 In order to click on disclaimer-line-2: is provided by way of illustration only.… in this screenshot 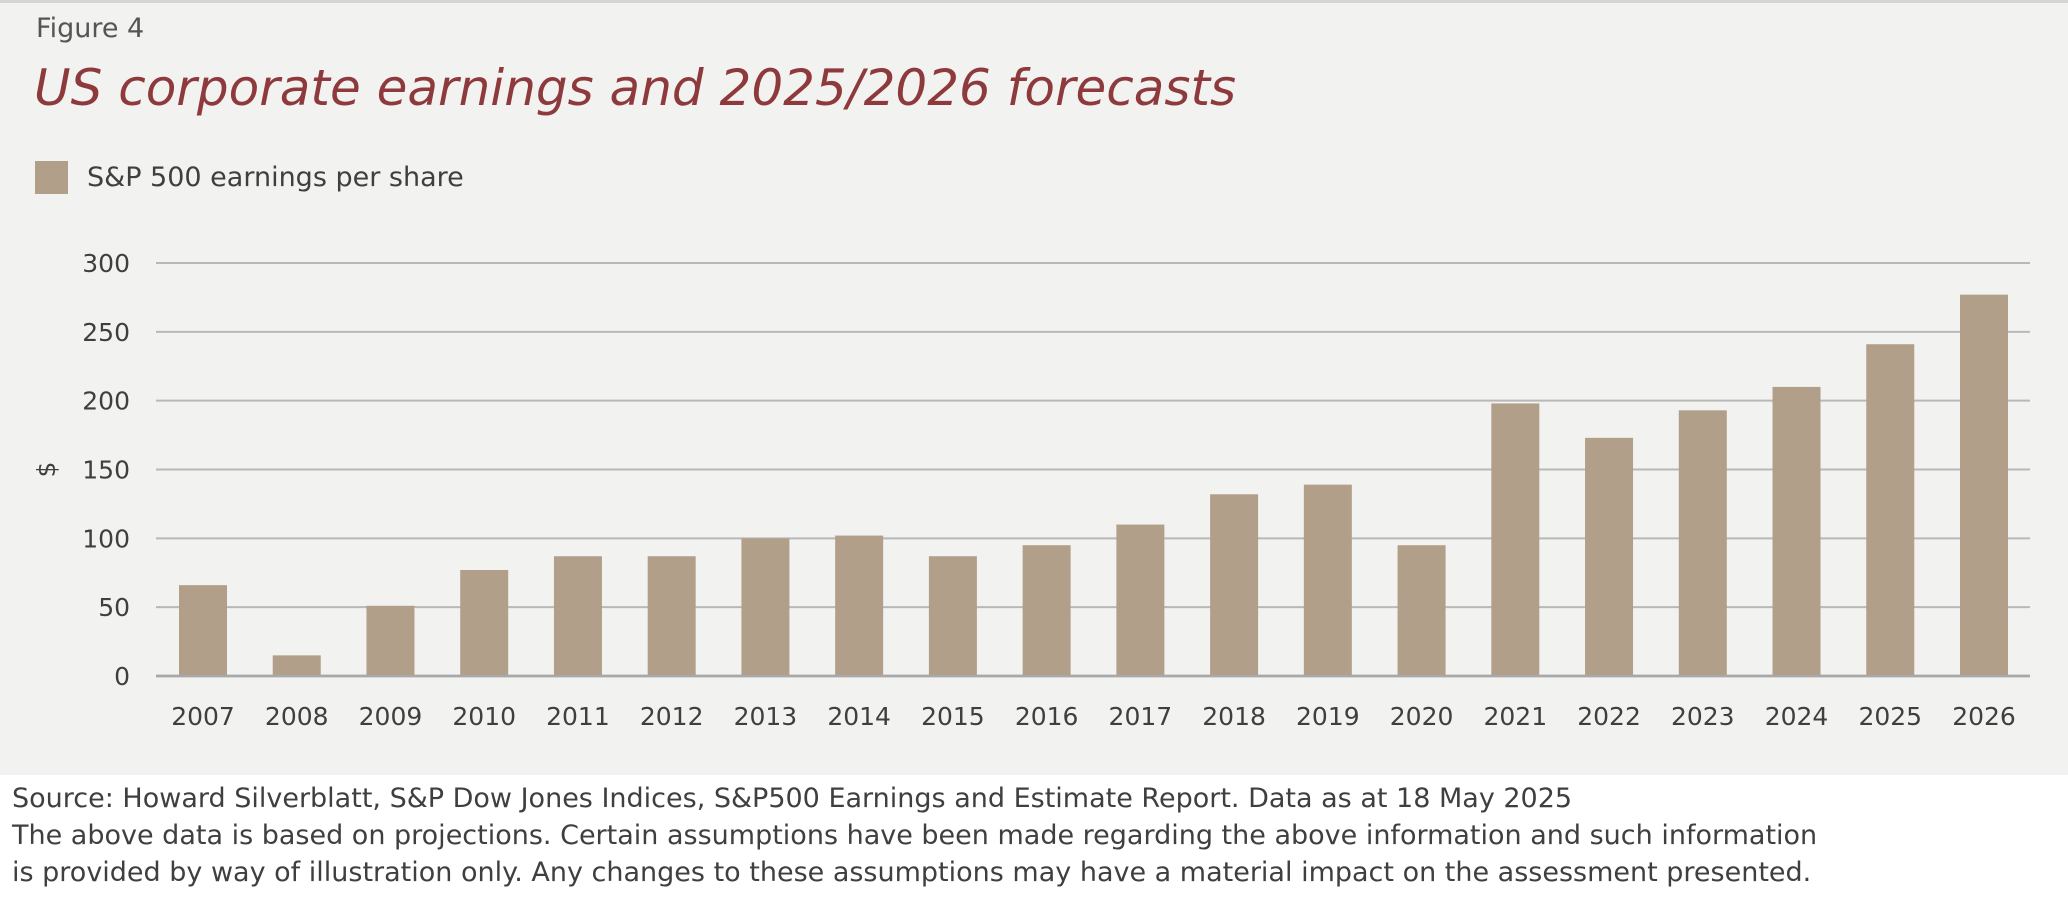, I will do `click(912, 872)`.